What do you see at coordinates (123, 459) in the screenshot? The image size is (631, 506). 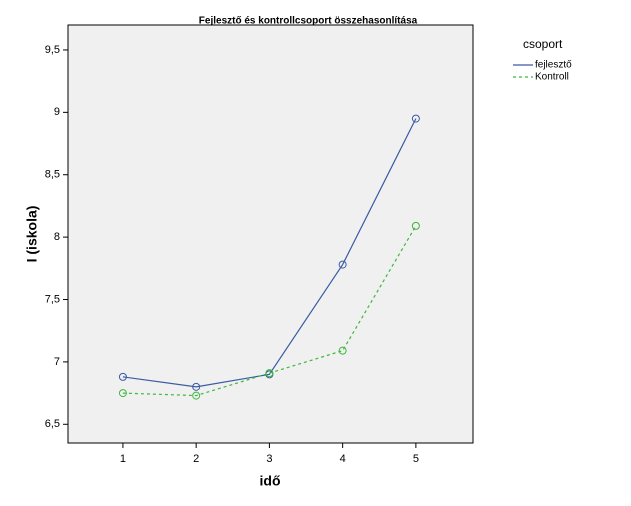 I see `x-tick-label: 1` at bounding box center [123, 459].